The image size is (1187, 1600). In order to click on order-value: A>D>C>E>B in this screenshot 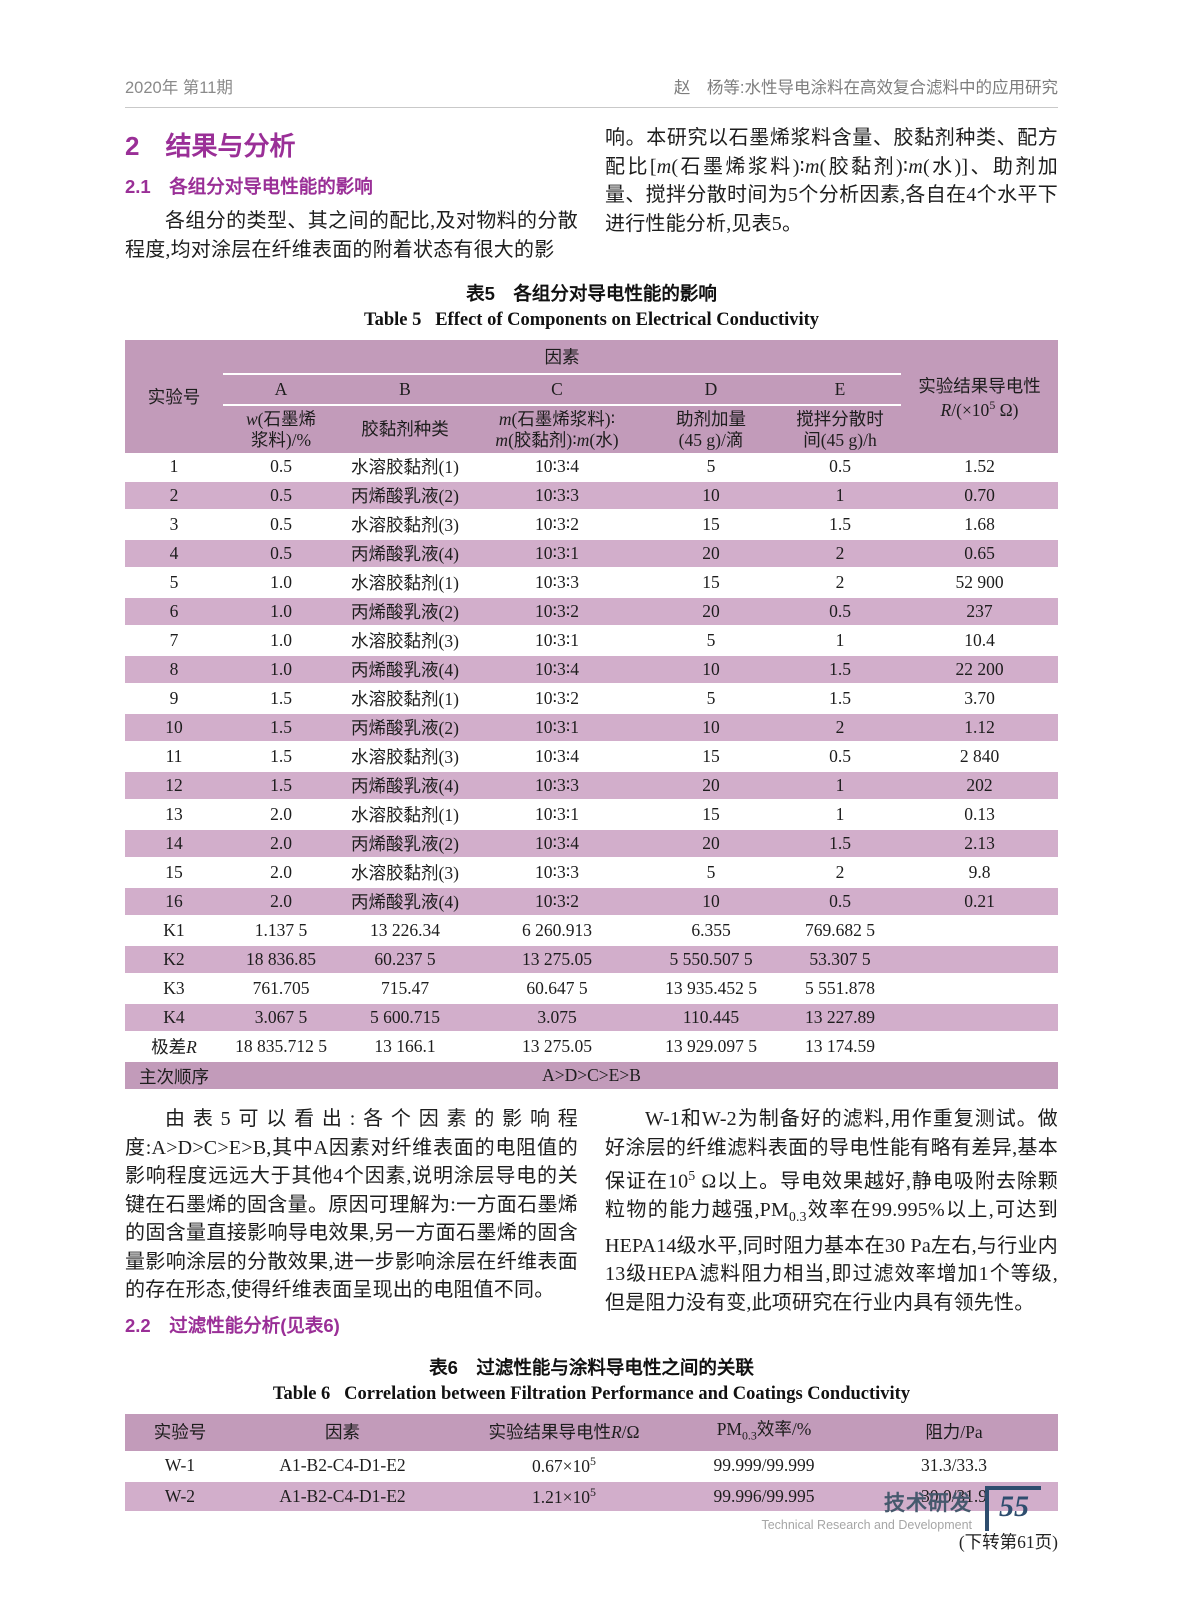, I will do `click(591, 1075)`.